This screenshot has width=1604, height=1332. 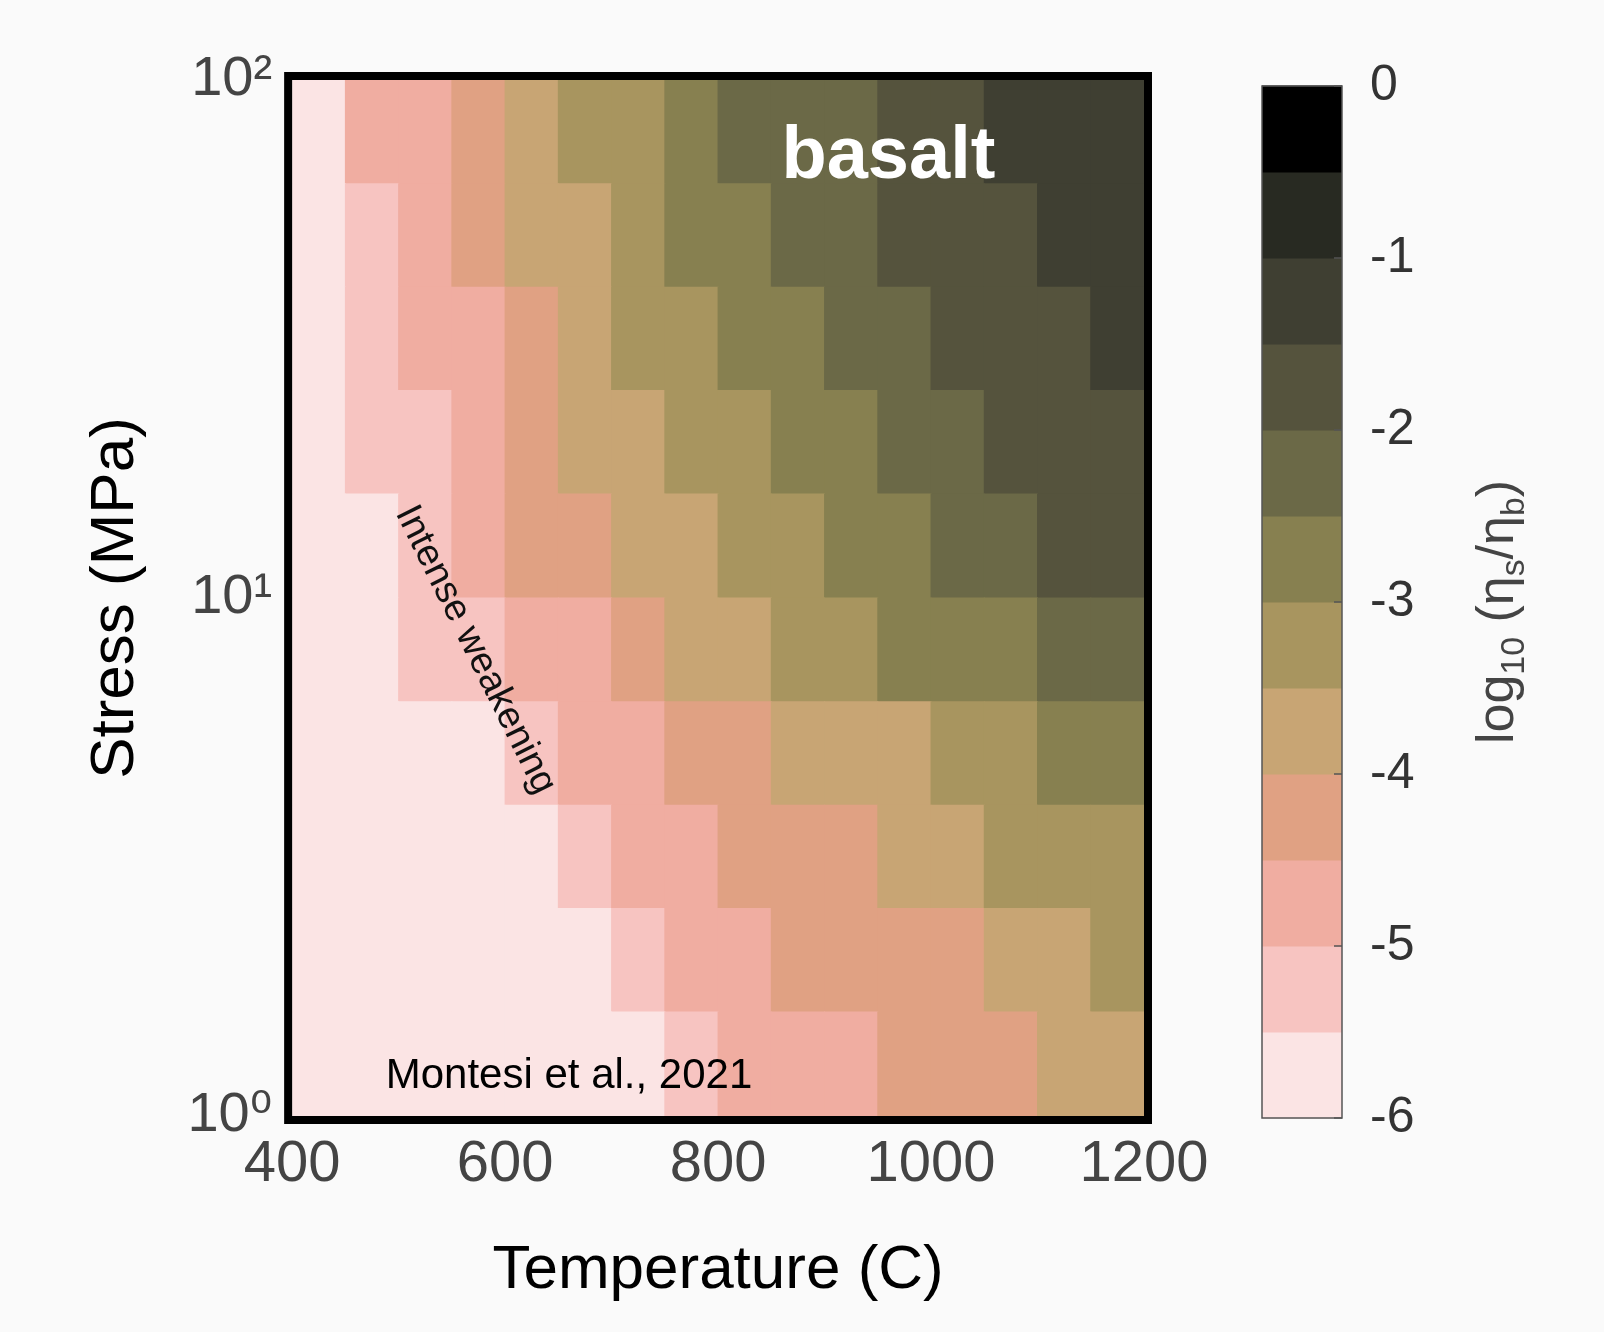 I want to click on x-axis-title: Temperature (C), so click(x=718, y=1266).